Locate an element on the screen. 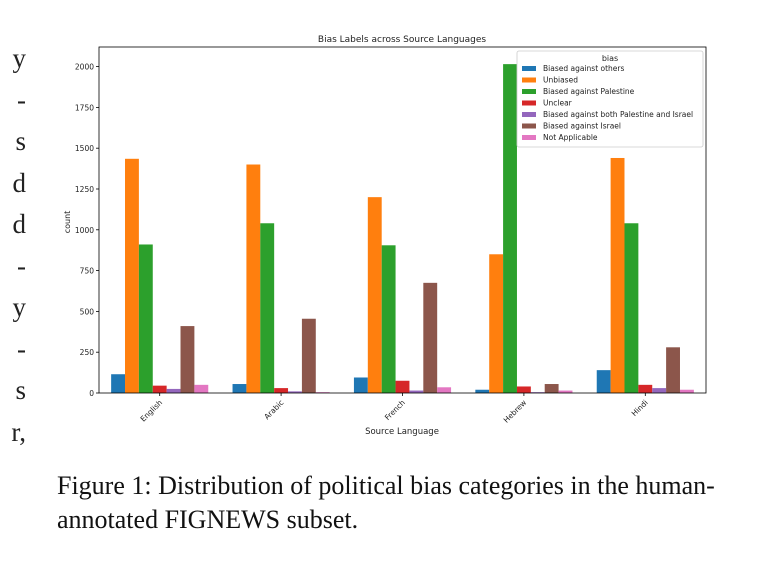  x-axis: English Arabic French Hebrew Hindi is located at coordinates (394, 409).